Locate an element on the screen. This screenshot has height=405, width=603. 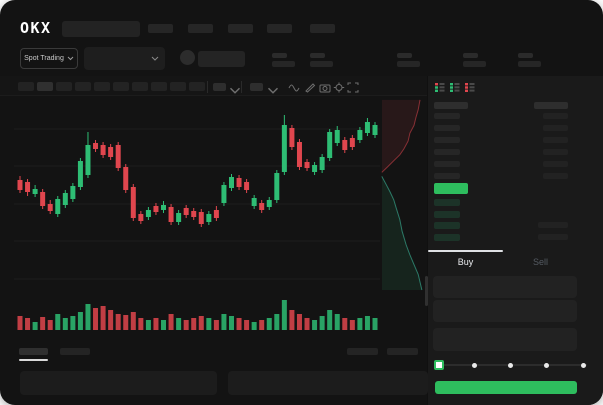
wave-icon is located at coordinates (294, 87).